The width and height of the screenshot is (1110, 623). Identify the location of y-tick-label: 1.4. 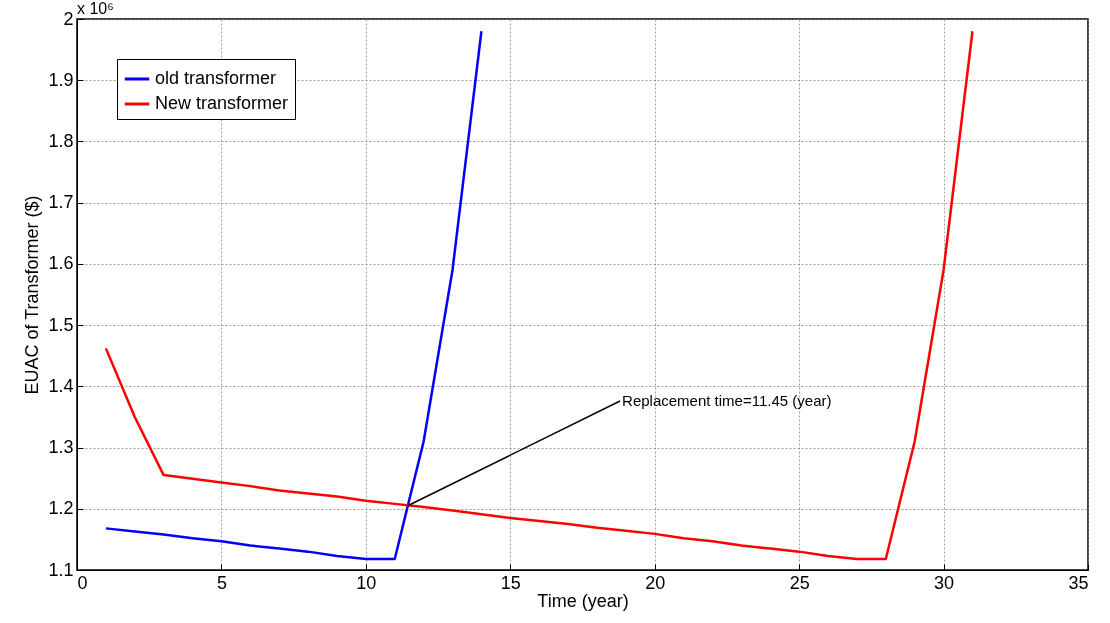
(61, 385).